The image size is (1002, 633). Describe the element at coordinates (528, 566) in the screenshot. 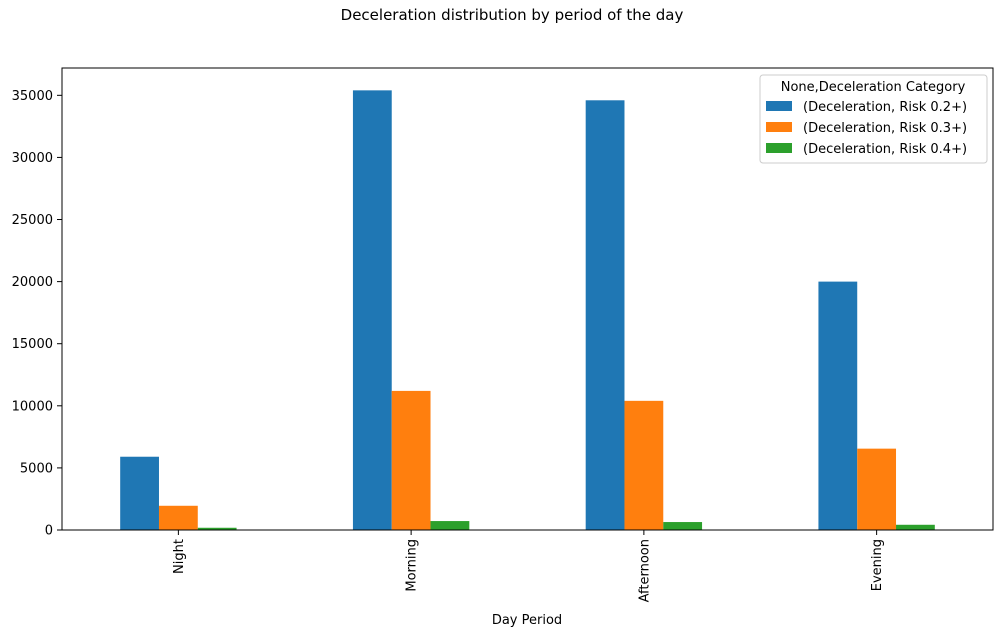

I see `x-axis: Night Morning Afternoon Evening` at that location.